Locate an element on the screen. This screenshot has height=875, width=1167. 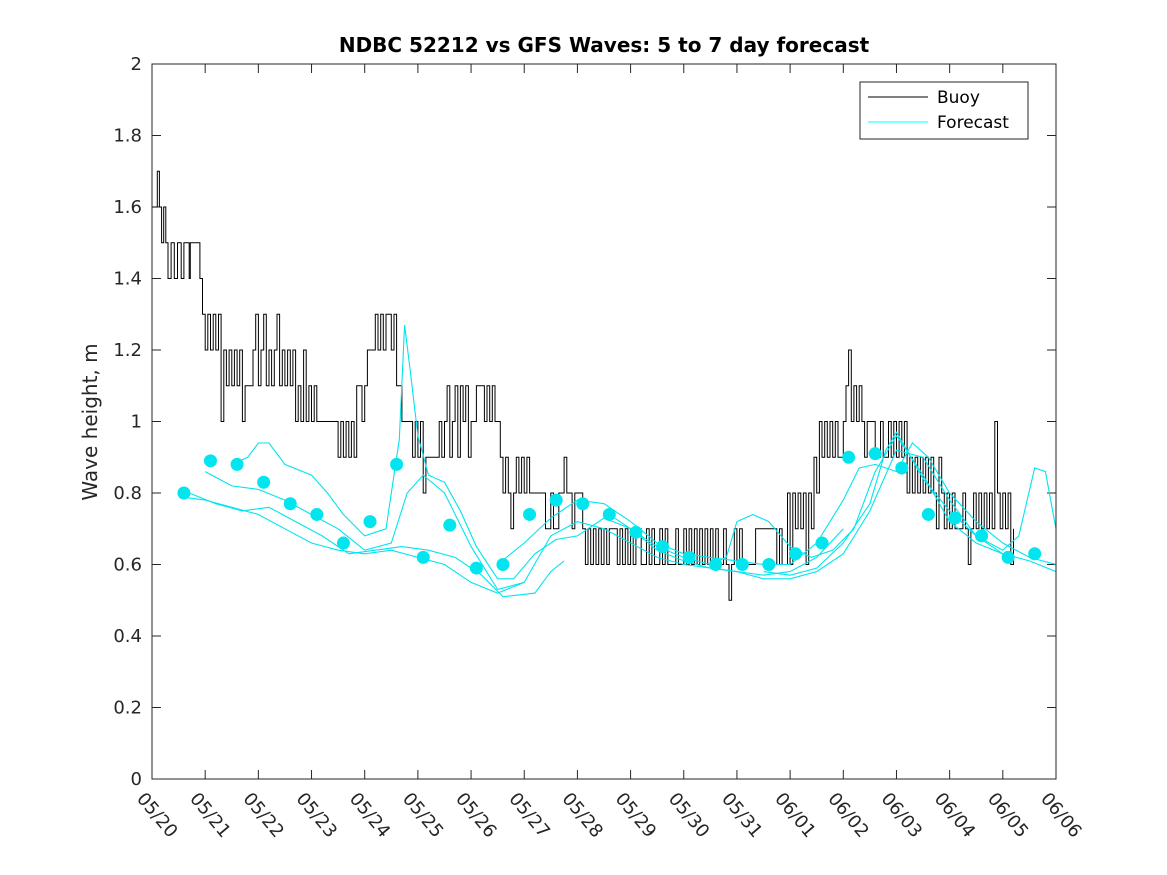
y-tick-label: 0.2 is located at coordinates (127, 708).